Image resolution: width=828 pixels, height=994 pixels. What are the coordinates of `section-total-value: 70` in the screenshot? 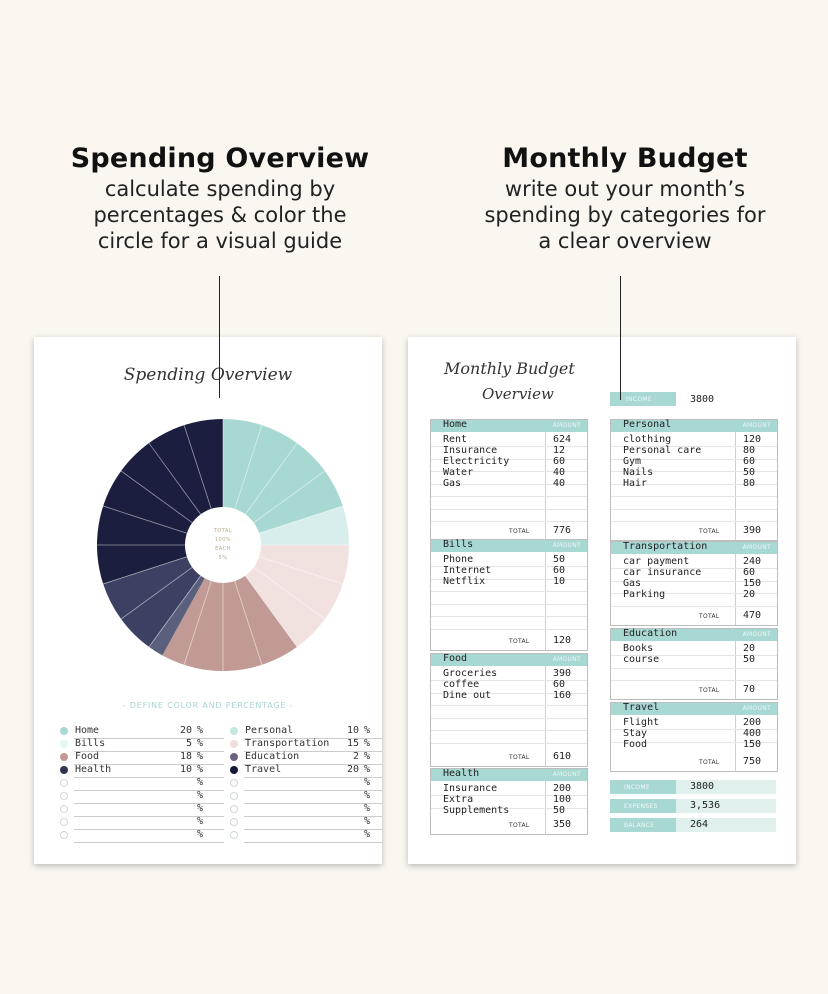 It's located at (749, 689).